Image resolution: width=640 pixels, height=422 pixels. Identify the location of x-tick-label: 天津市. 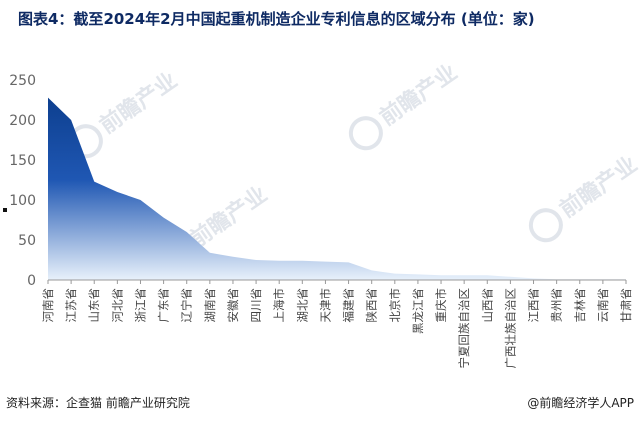
(325, 305).